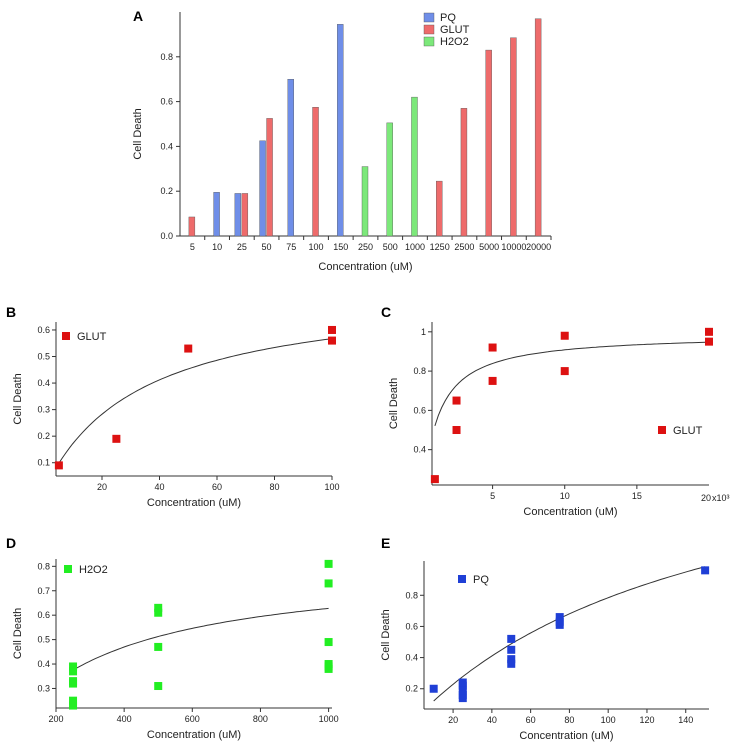 The width and height of the screenshot is (732, 753). Describe the element at coordinates (340, 247) in the screenshot. I see `x-tick-label: 150` at that location.